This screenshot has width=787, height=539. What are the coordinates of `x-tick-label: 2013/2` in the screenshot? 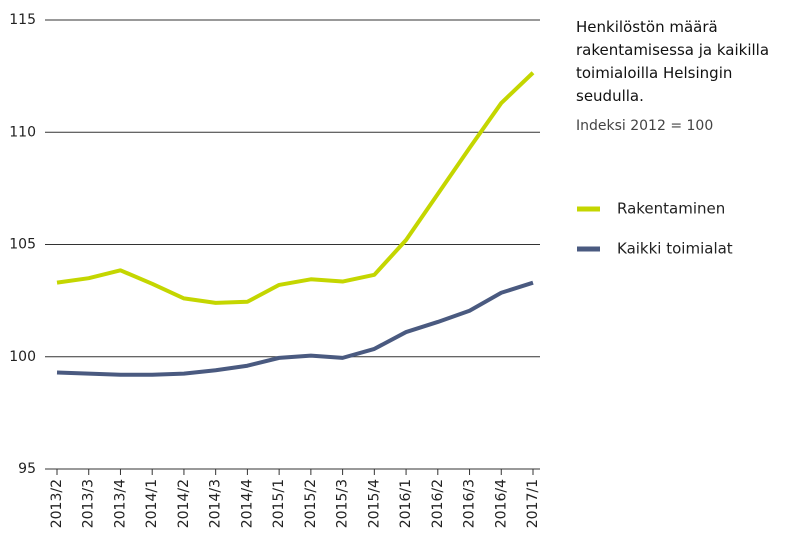 It's located at (57, 503).